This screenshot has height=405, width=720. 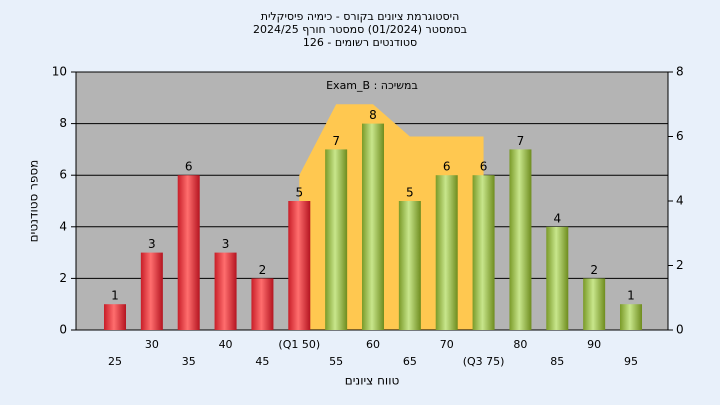 What do you see at coordinates (680, 265) in the screenshot?
I see `y2-tick-label: 2` at bounding box center [680, 265].